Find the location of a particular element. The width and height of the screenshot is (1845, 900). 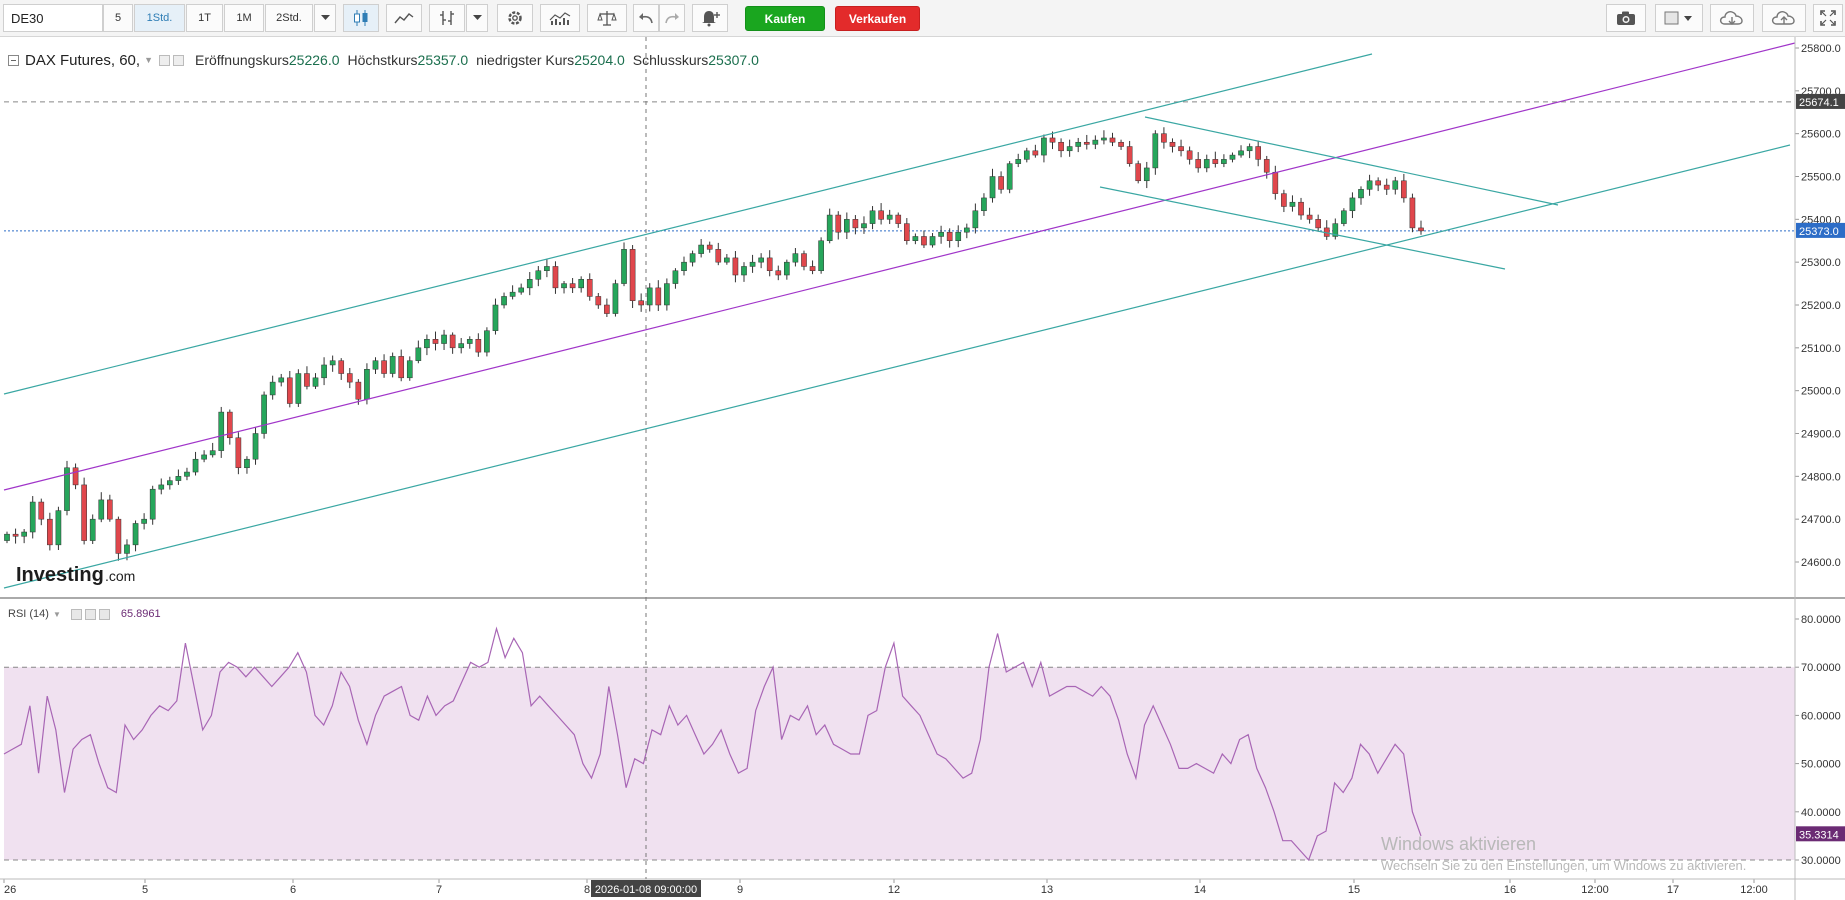

sell-button: Verkaufen is located at coordinates (877, 18).